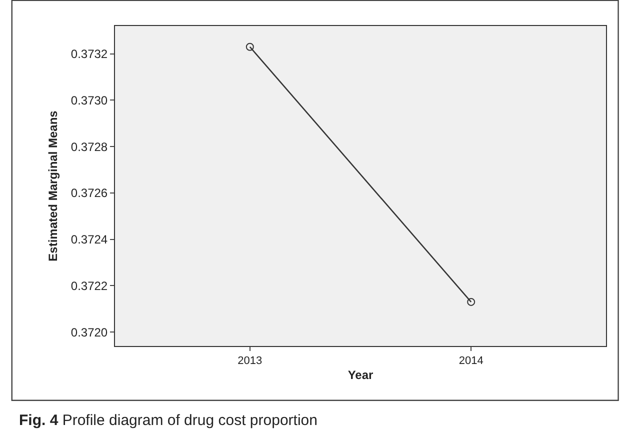 The width and height of the screenshot is (624, 436). I want to click on y-tick-label: 0.3724, so click(89, 239).